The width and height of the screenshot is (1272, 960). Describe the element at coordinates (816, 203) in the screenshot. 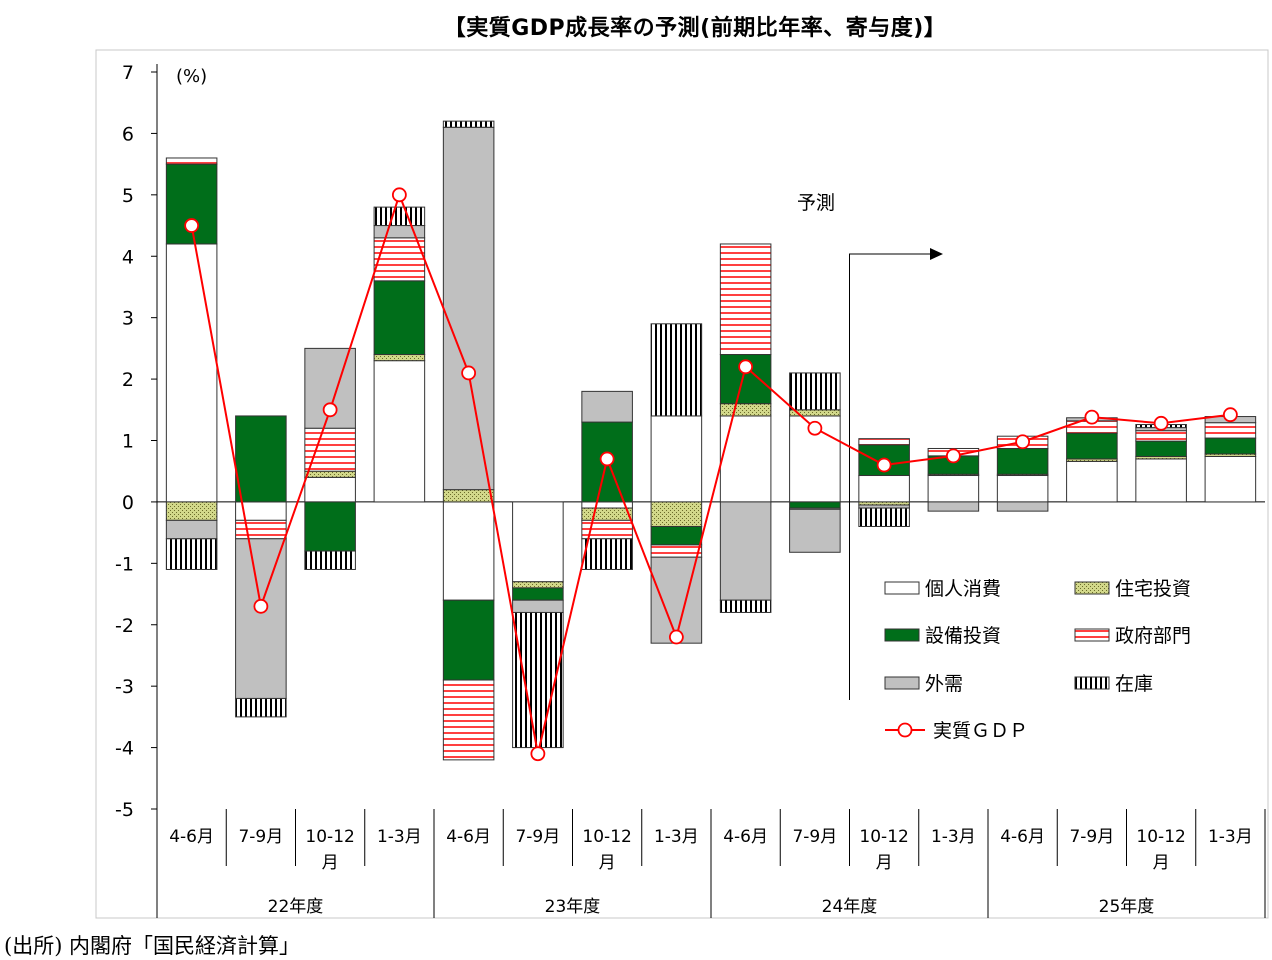

I see `forecast-label: 予測` at that location.